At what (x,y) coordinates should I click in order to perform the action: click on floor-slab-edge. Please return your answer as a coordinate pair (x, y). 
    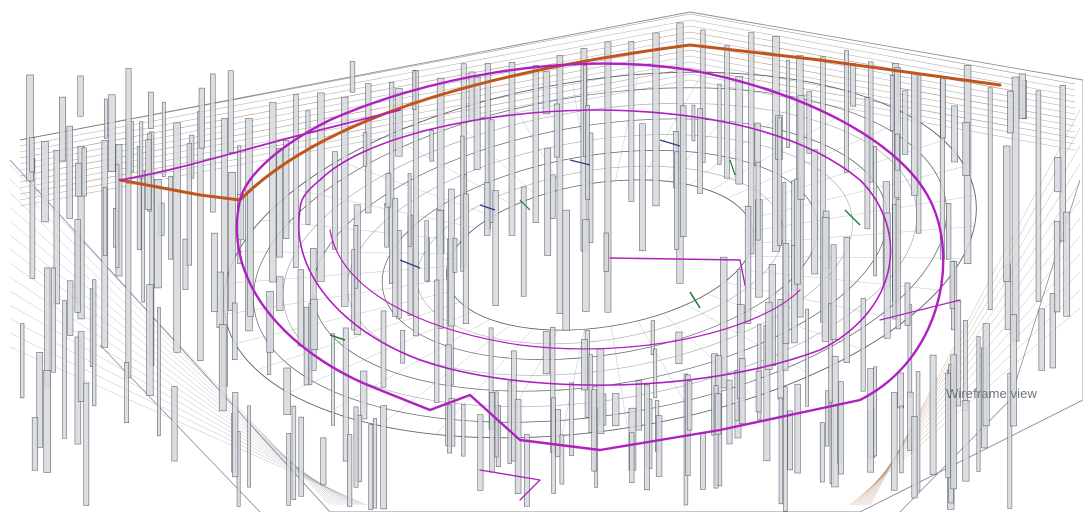
    Looking at the image, I should click on (970, 352).